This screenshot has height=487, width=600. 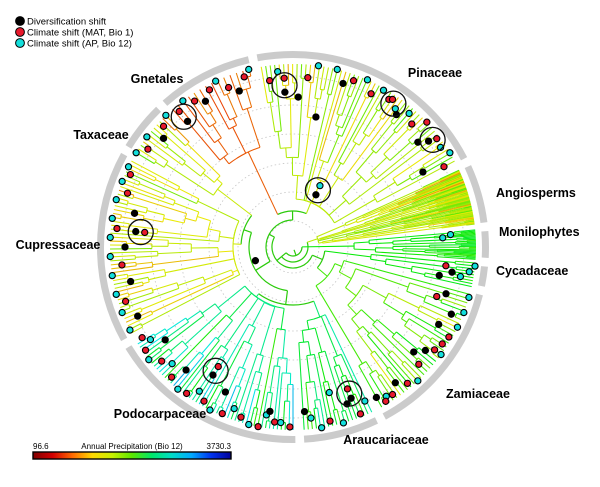 I want to click on diversification-shift-dot-icon, so click(x=20, y=21).